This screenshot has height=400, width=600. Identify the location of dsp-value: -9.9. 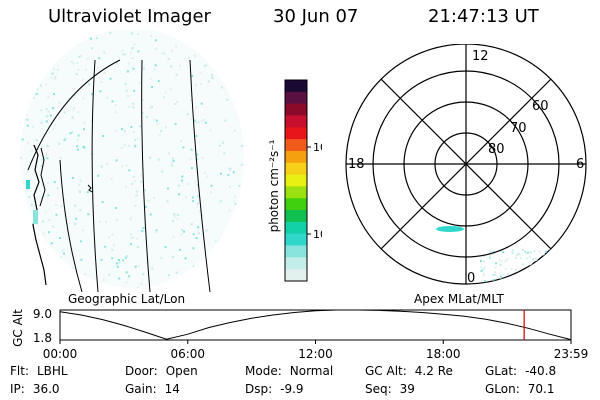
(292, 389).